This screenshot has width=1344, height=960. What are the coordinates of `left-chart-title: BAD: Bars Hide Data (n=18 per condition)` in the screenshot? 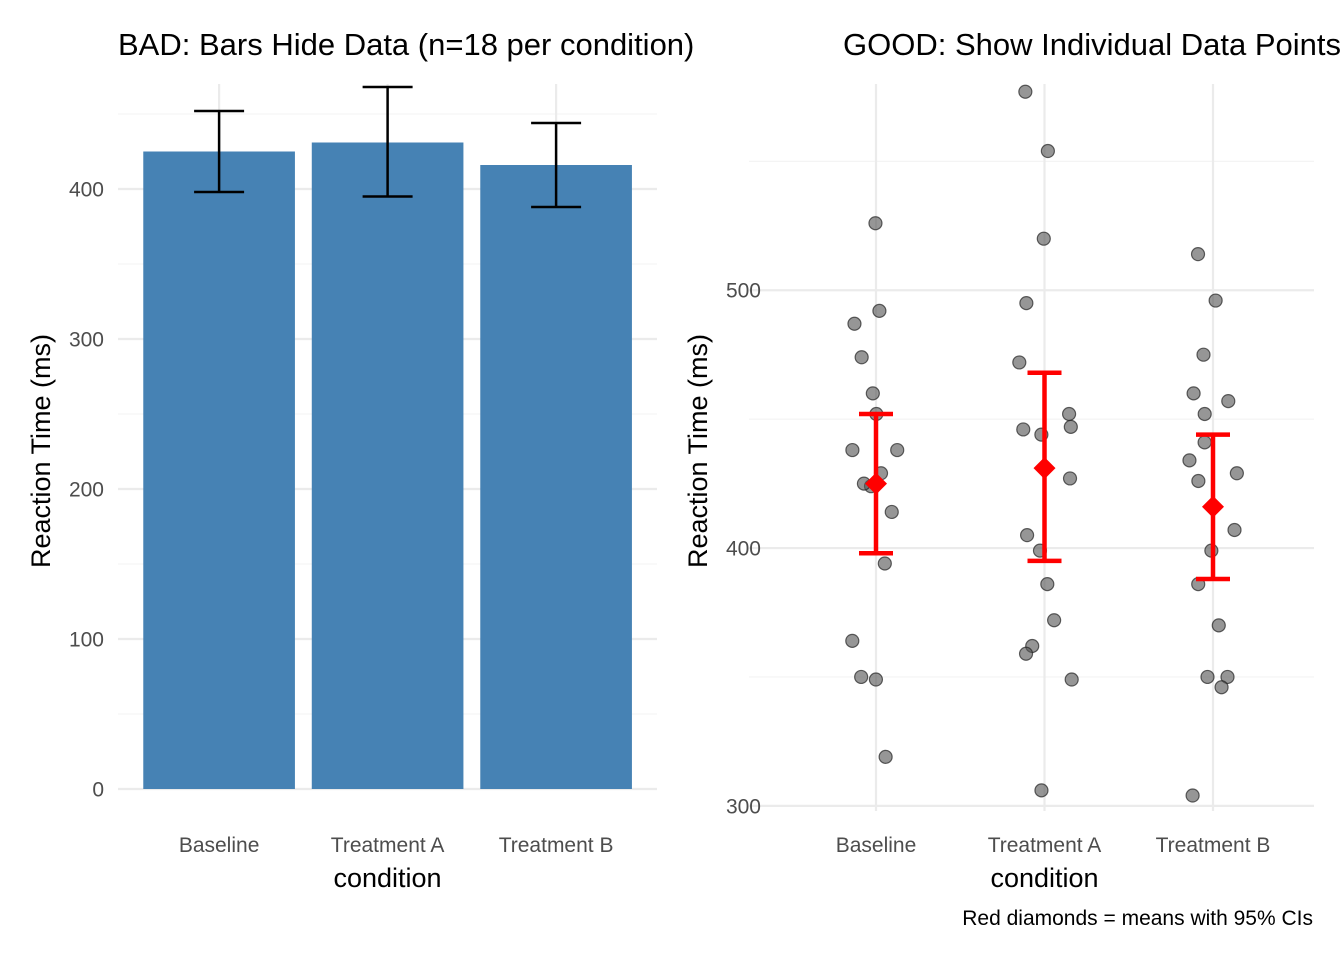 It's located at (406, 44).